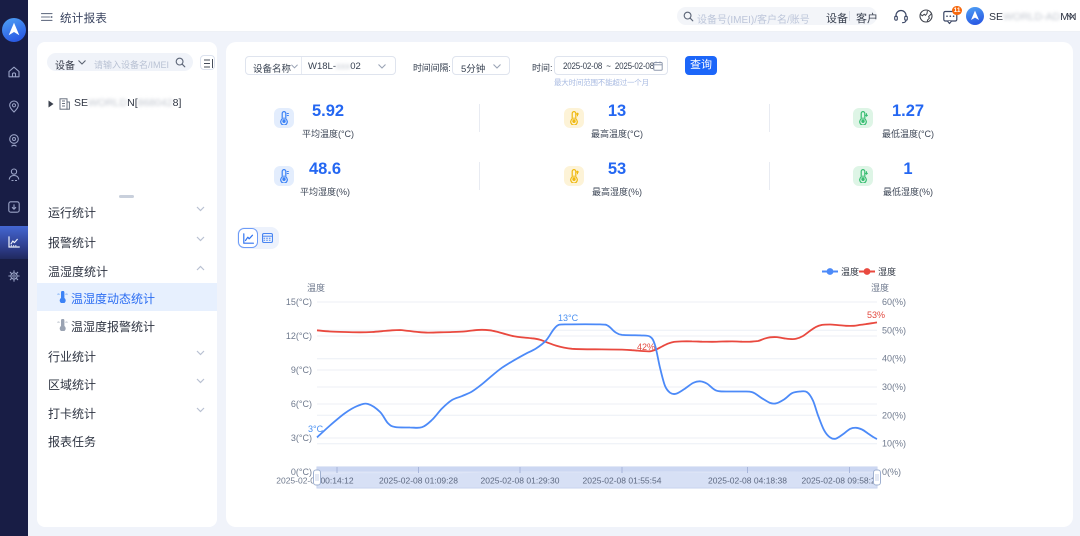 Image resolution: width=1080 pixels, height=536 pixels. What do you see at coordinates (894, 415) in the screenshot?
I see `svg-text: 20(%)` at bounding box center [894, 415].